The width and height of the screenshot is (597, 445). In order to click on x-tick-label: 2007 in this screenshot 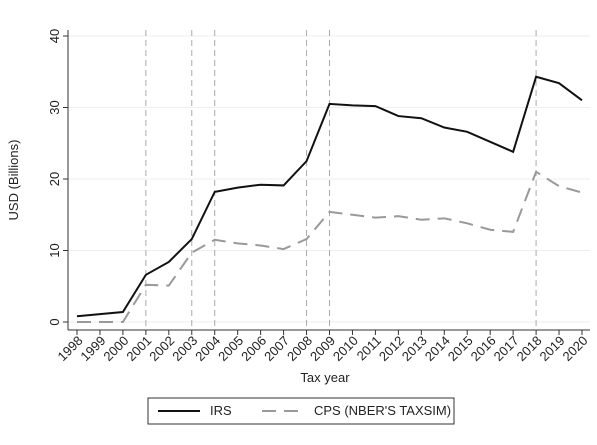, I will do `click(276, 348)`.